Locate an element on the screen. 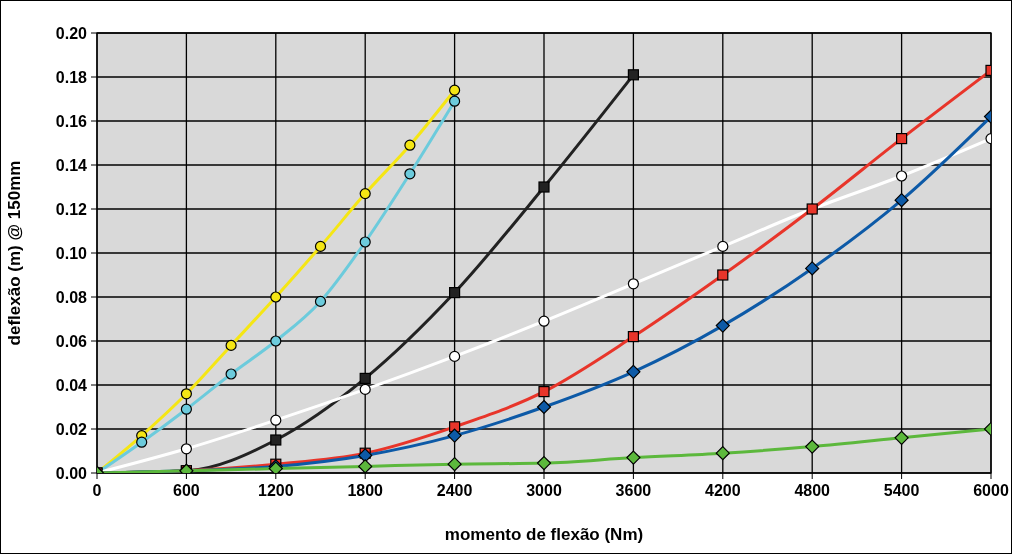 The width and height of the screenshot is (1012, 554). y-tick-label: 0.16 is located at coordinates (71, 121).